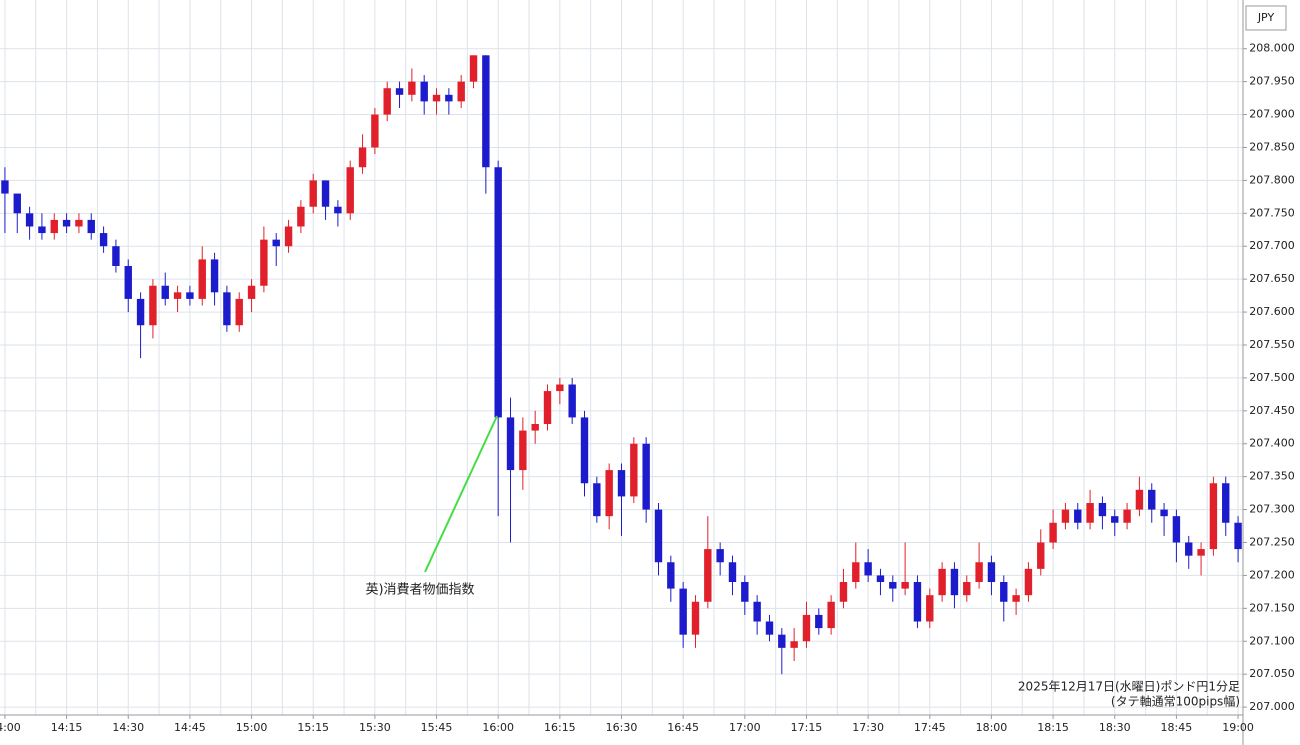 The width and height of the screenshot is (1300, 745). What do you see at coordinates (1266, 18) in the screenshot?
I see `currency-box` at bounding box center [1266, 18].